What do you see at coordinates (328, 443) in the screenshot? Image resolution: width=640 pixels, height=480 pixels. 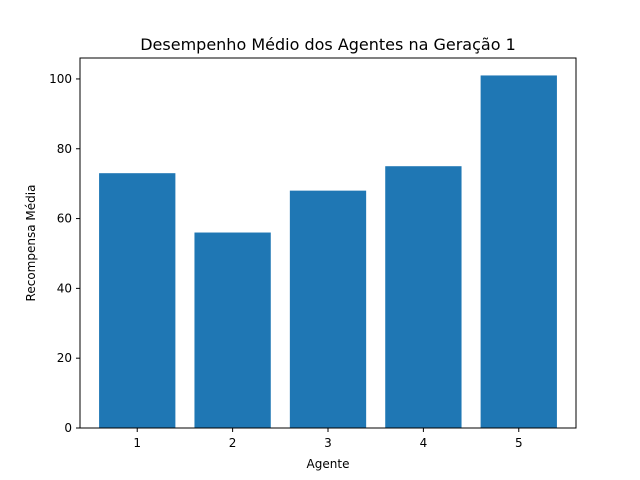 I see `x-tick-label: 3` at bounding box center [328, 443].